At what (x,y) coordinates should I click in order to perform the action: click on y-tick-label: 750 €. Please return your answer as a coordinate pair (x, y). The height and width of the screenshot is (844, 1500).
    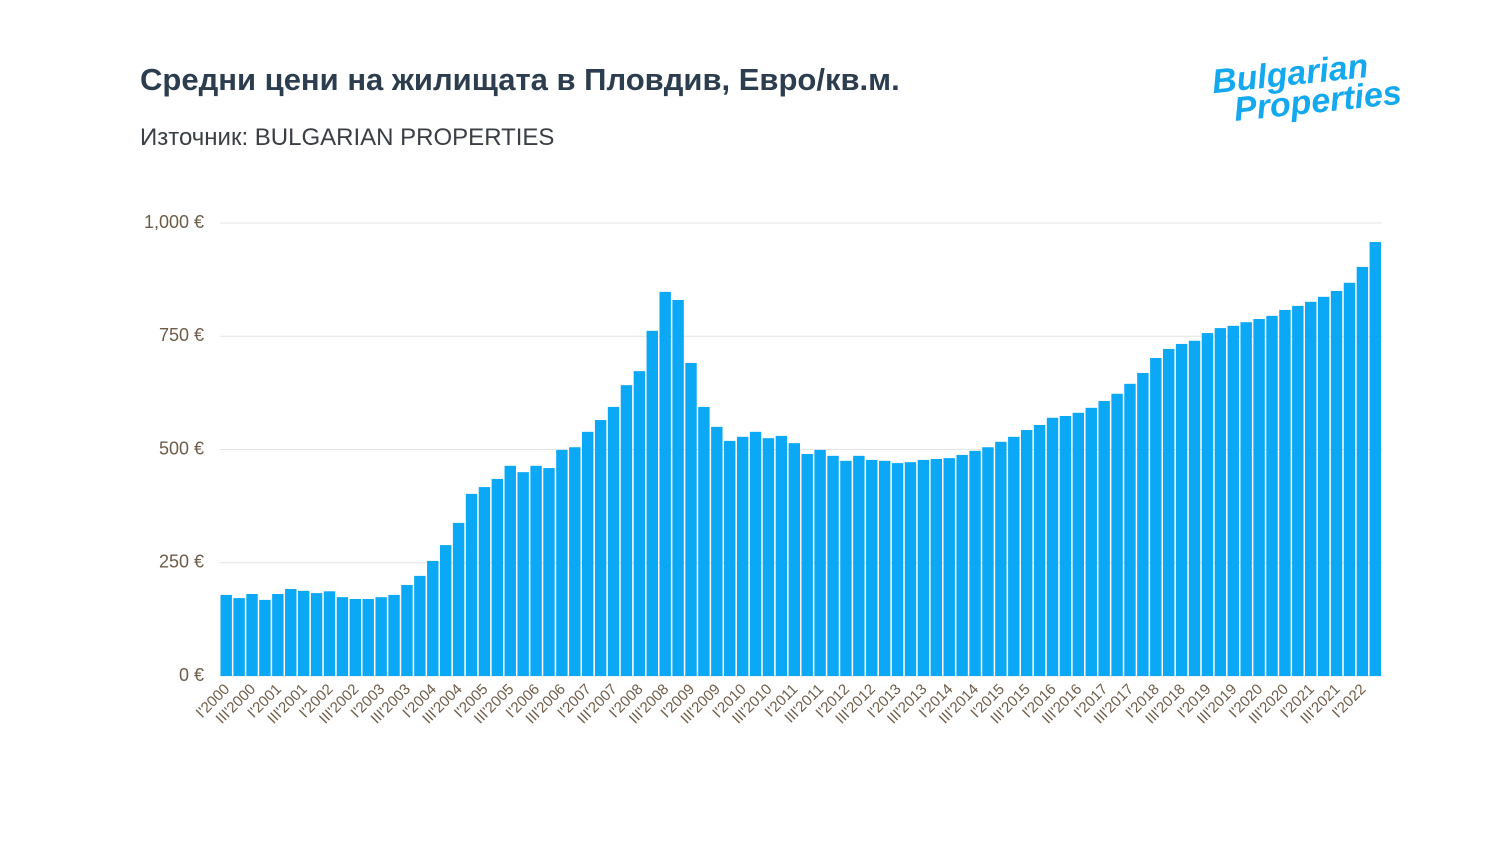
    Looking at the image, I should click on (181, 335).